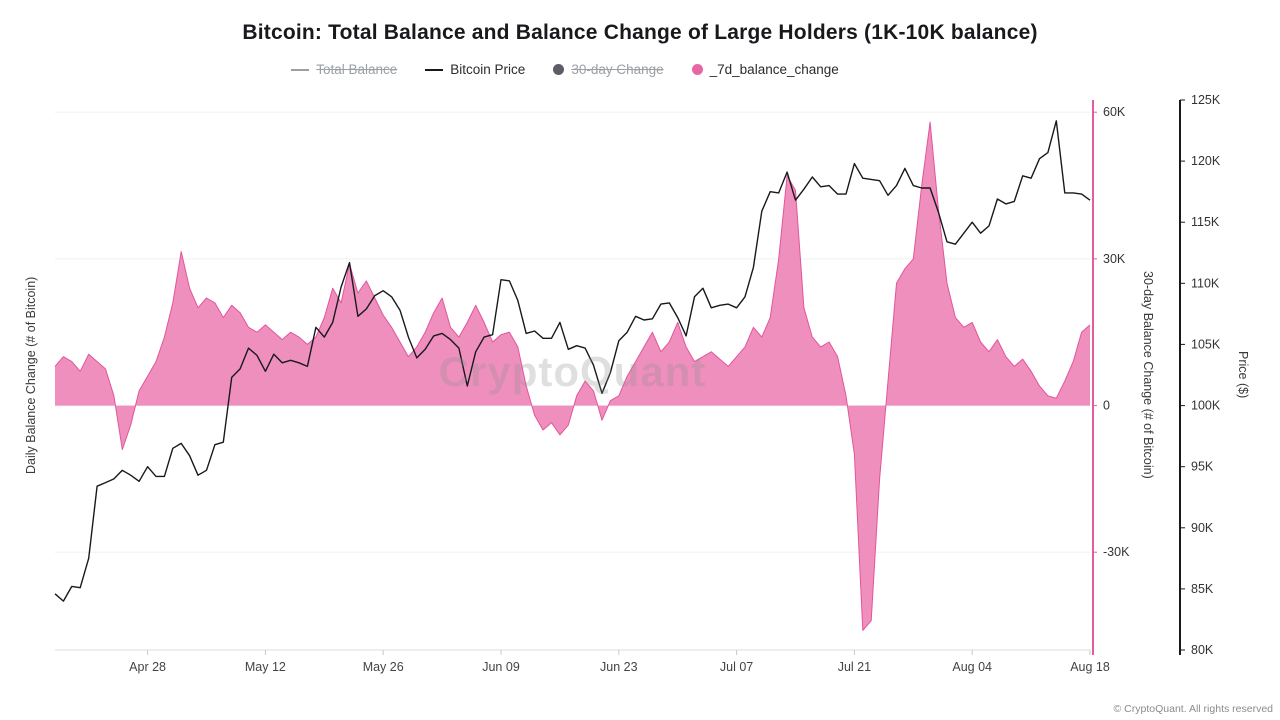  Describe the element at coordinates (774, 69) in the screenshot. I see `legend-label: _7d_balance_change` at that location.